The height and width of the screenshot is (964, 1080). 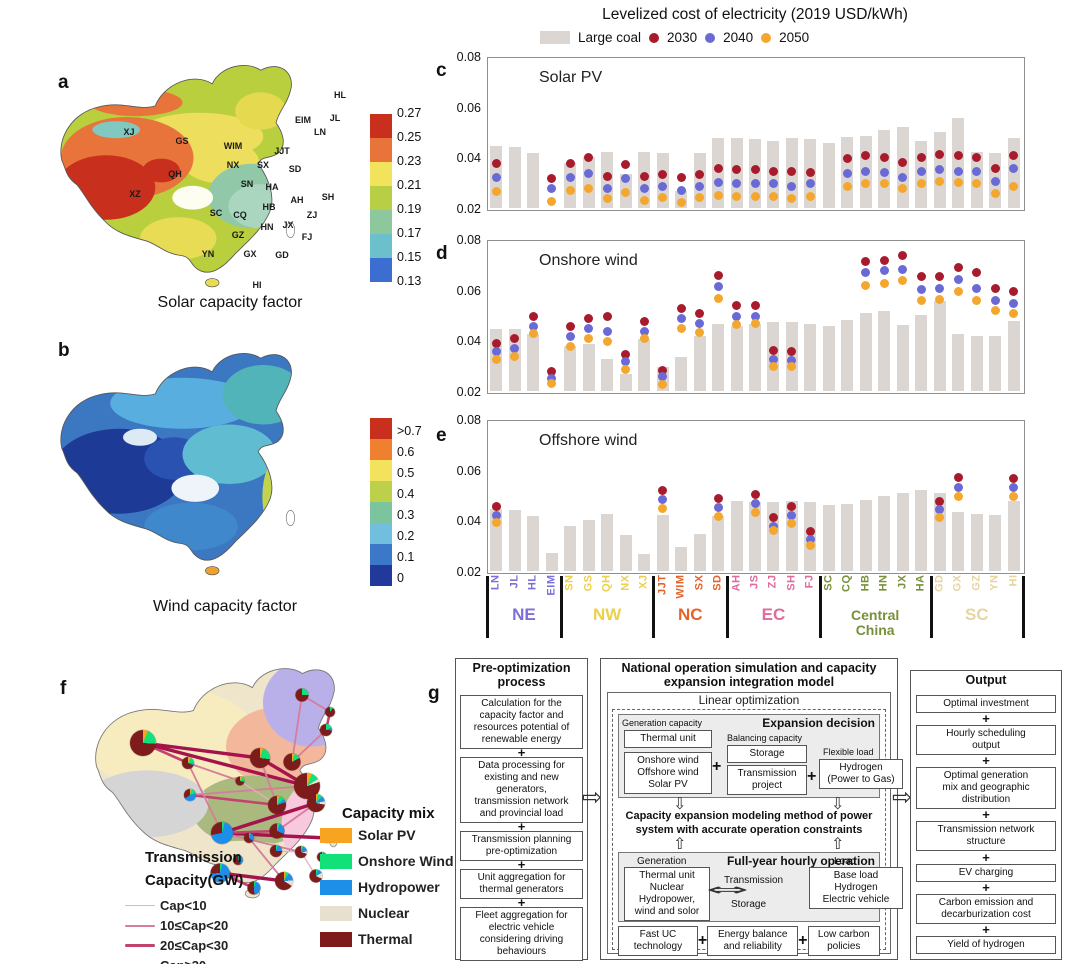 What do you see at coordinates (129, 132) in the screenshot?
I see `map-province-label-XJ: XJ` at bounding box center [129, 132].